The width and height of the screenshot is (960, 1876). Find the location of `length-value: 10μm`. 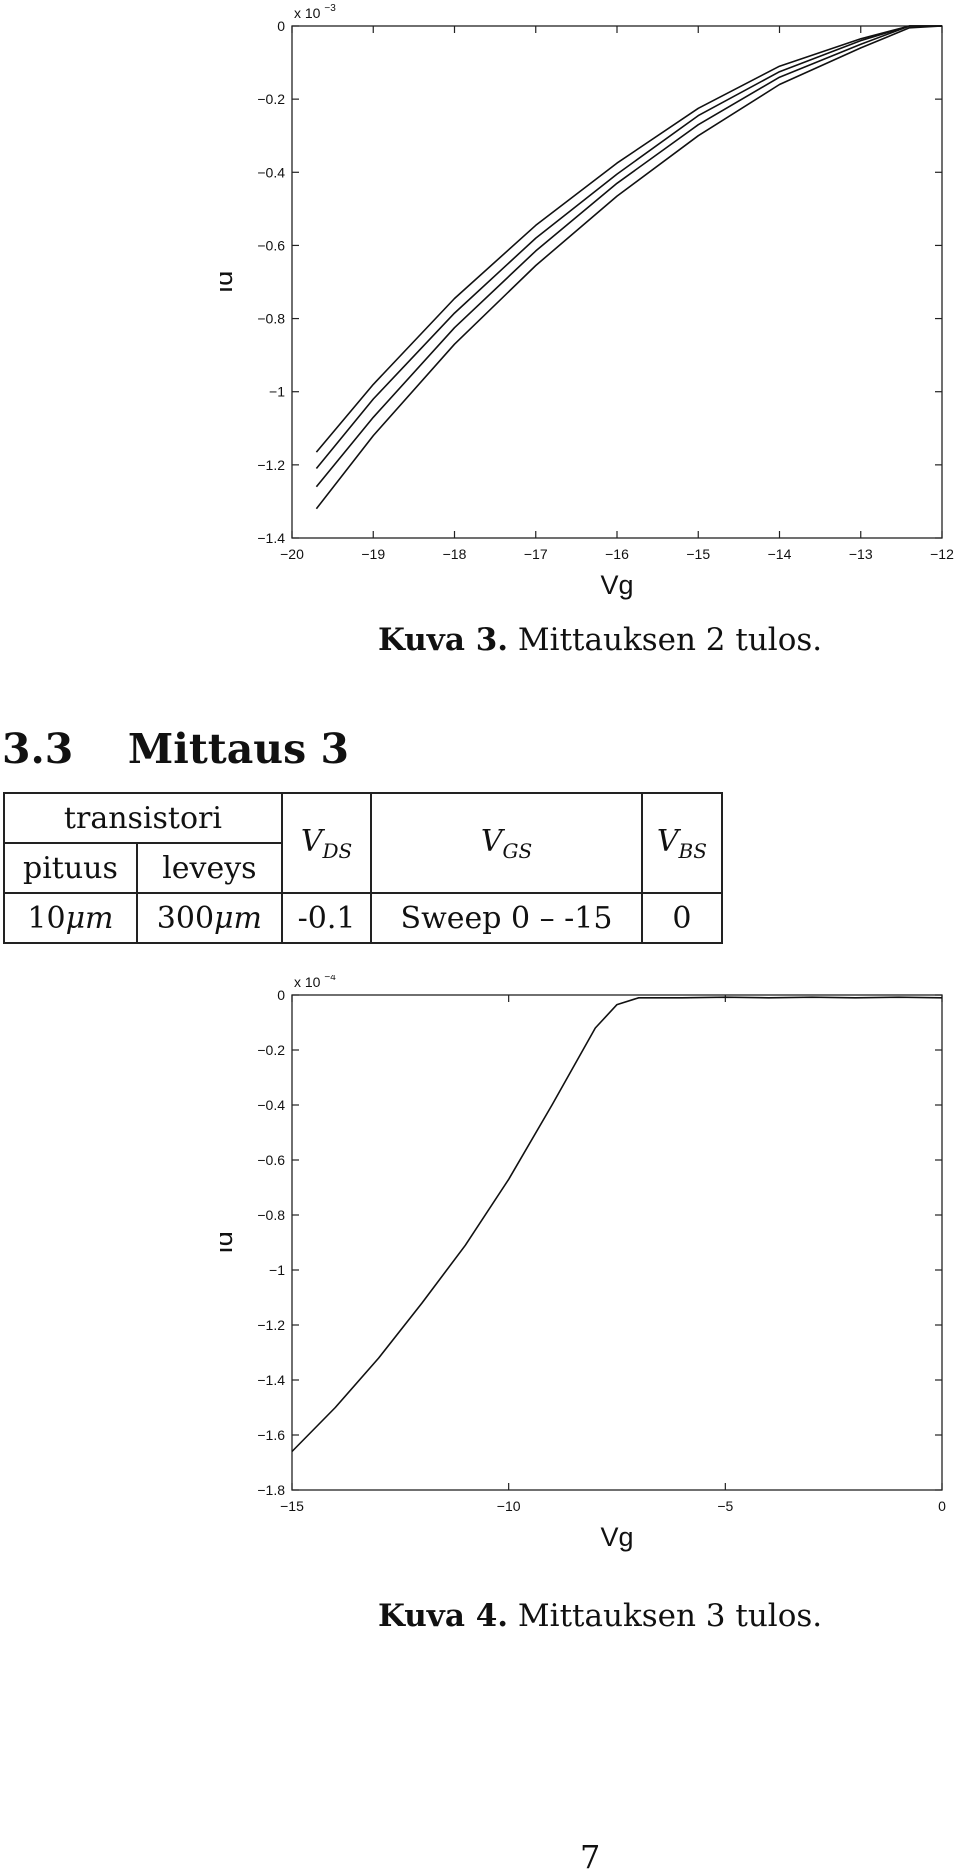

length-value: 10μm is located at coordinates (70, 918).